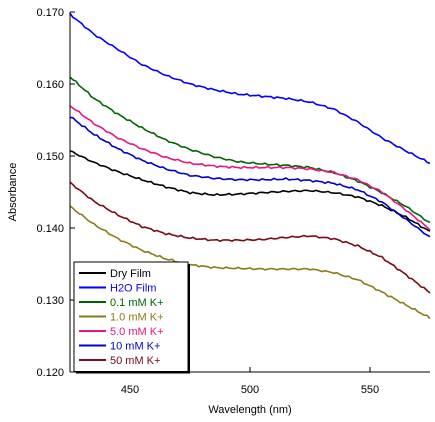 Image resolution: width=435 pixels, height=422 pixels. What do you see at coordinates (55, 193) in the screenshot?
I see `y-ticks: 0.120 0.130 0.140 0.150 0.160 0.170` at bounding box center [55, 193].